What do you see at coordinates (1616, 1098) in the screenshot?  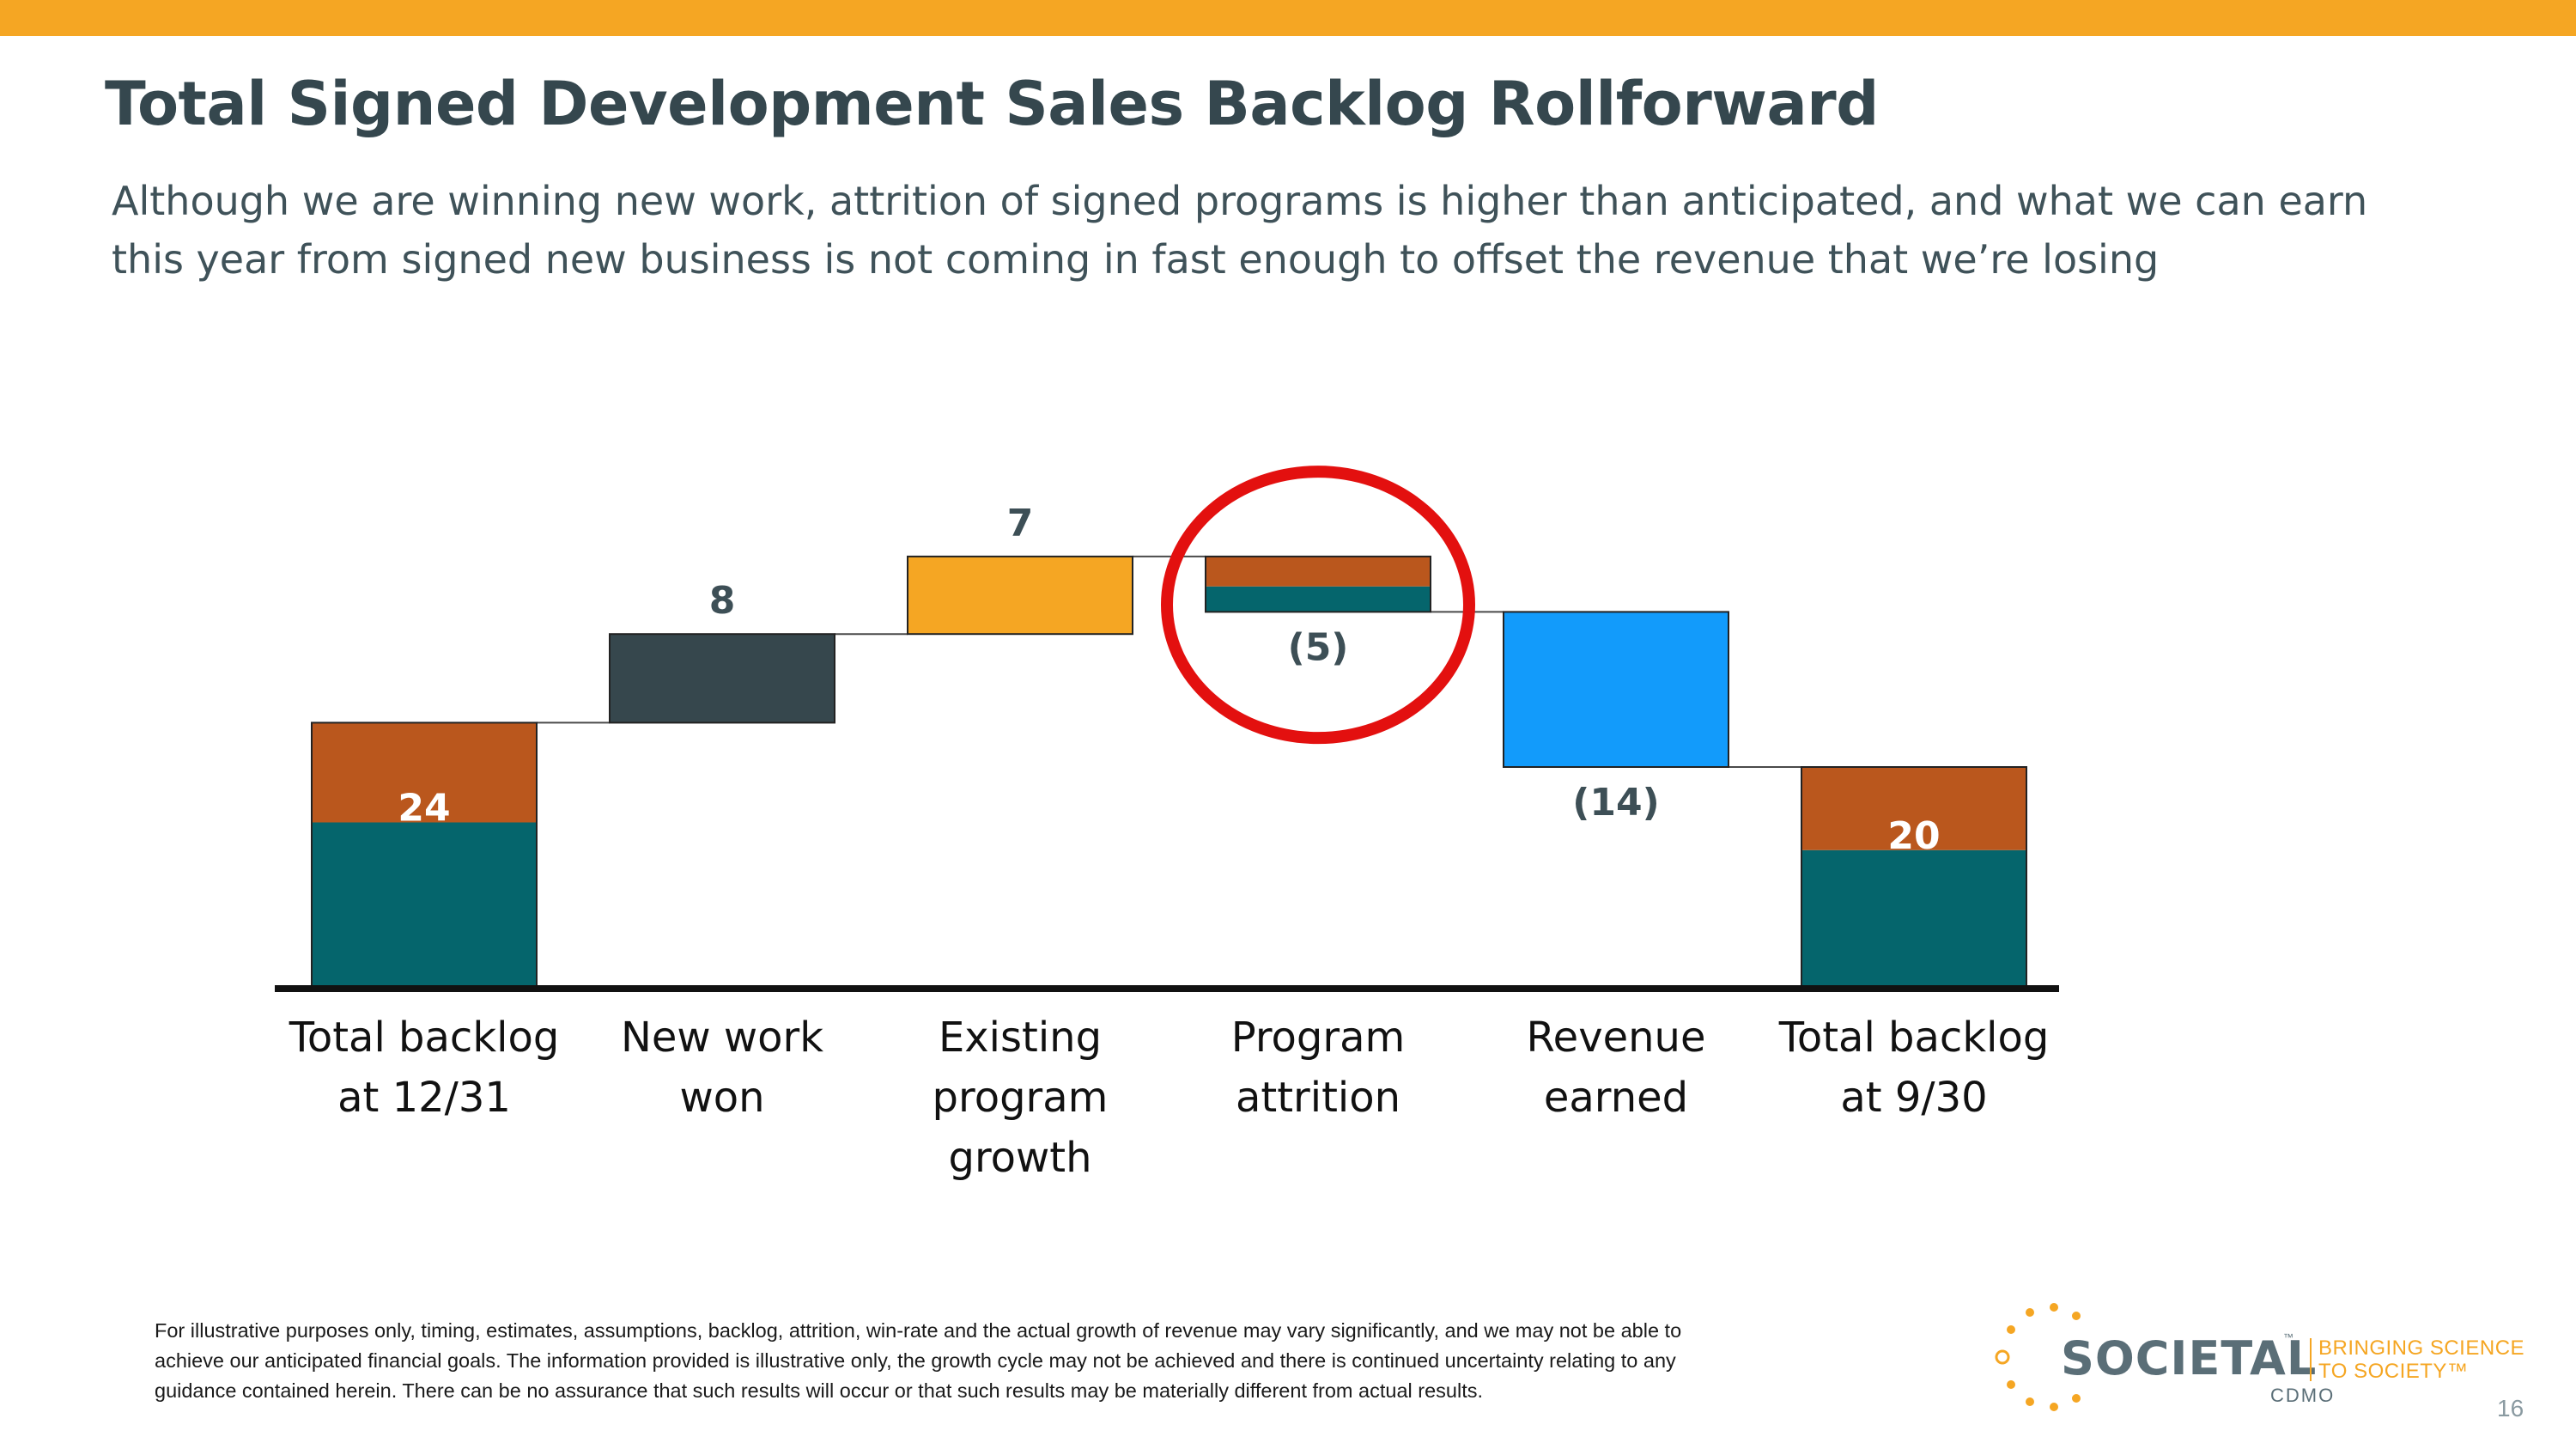 I see `category-label: earned` at bounding box center [1616, 1098].